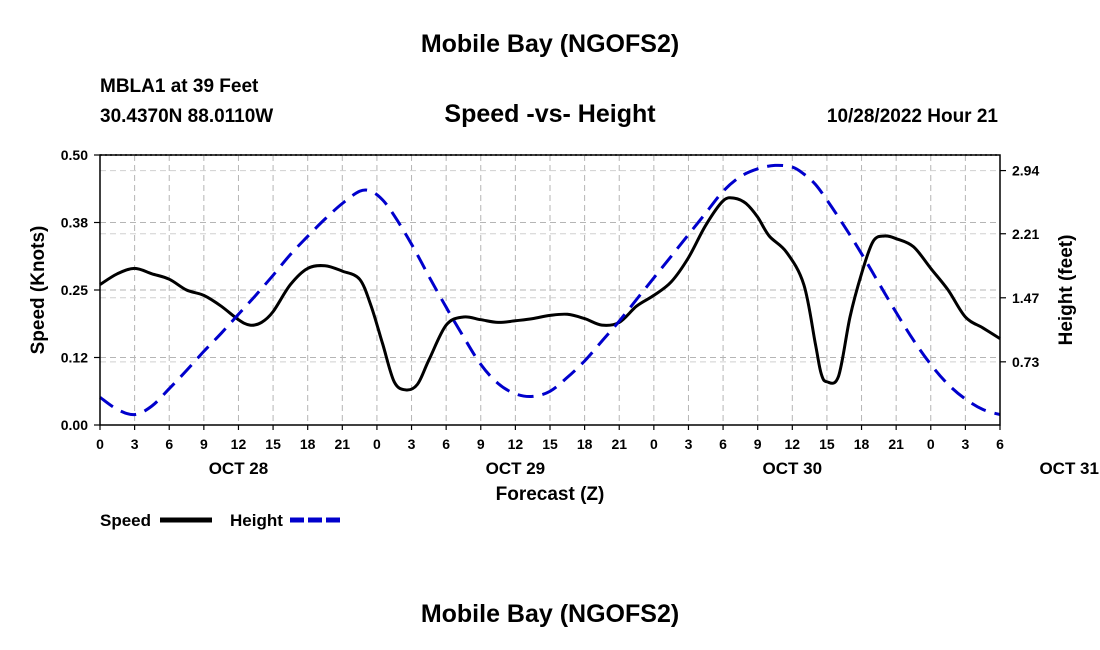 Image resolution: width=1100 pixels, height=650 pixels. I want to click on page-title: Mobile Bay (NGOFS2), so click(550, 44).